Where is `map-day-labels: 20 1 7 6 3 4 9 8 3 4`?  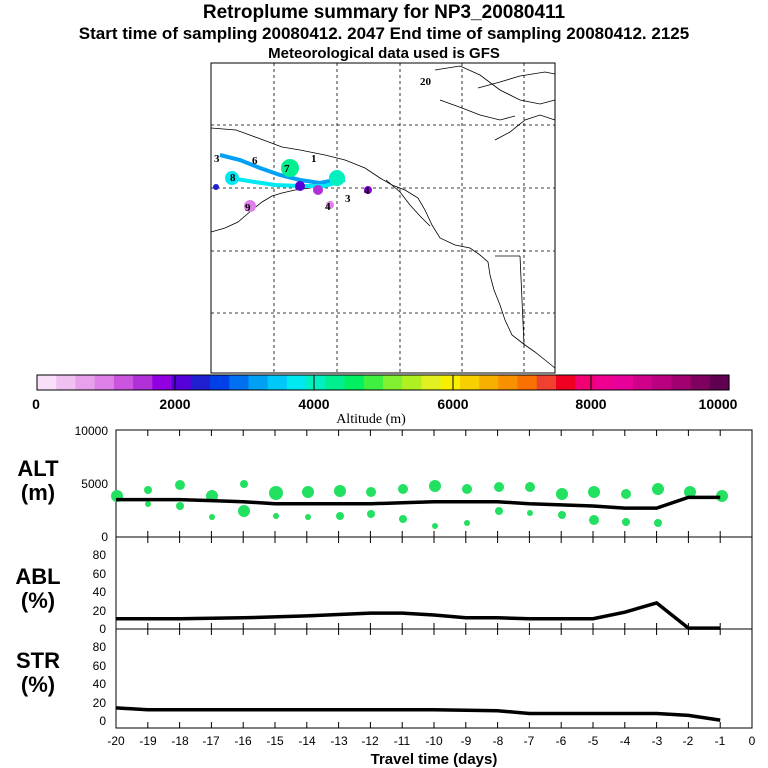
map-day-labels: 20 1 7 6 3 4 9 8 3 4 is located at coordinates (323, 145).